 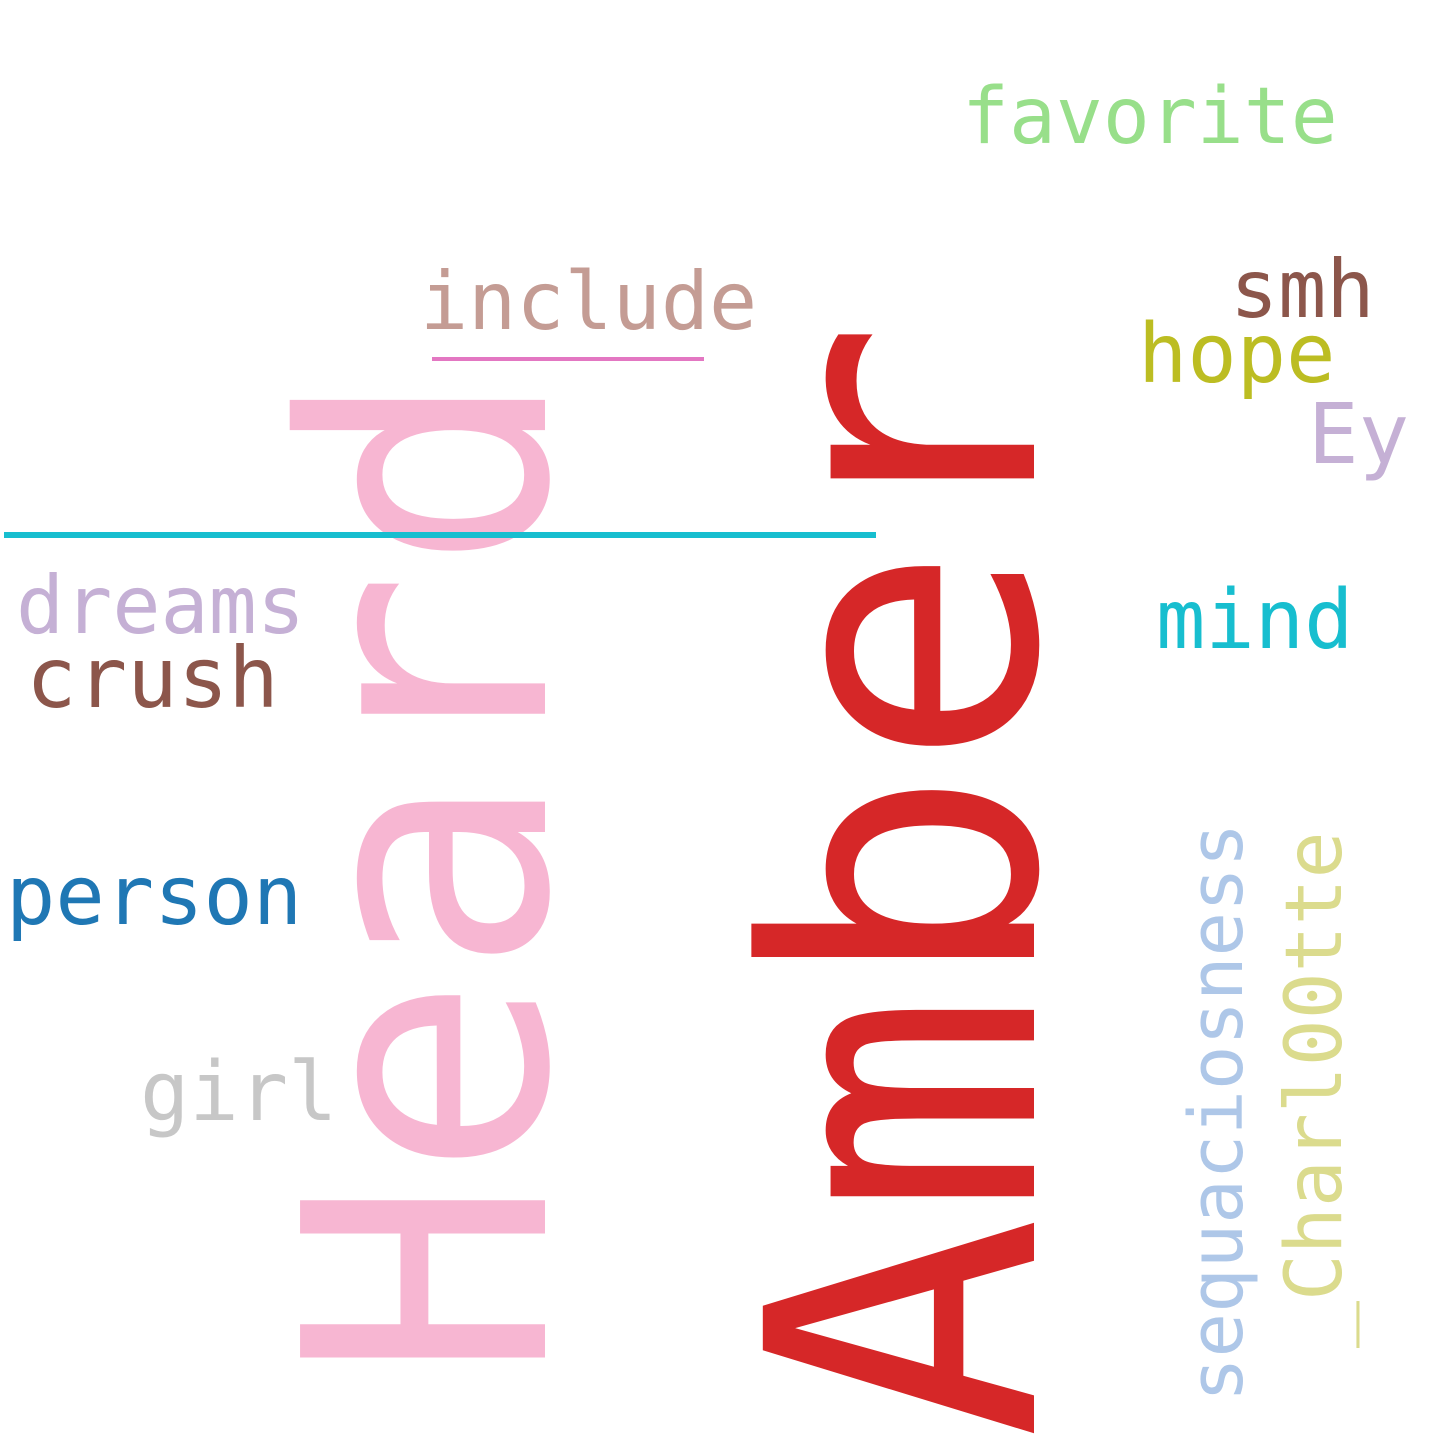 What do you see at coordinates (154, 896) in the screenshot?
I see `word-person: person` at bounding box center [154, 896].